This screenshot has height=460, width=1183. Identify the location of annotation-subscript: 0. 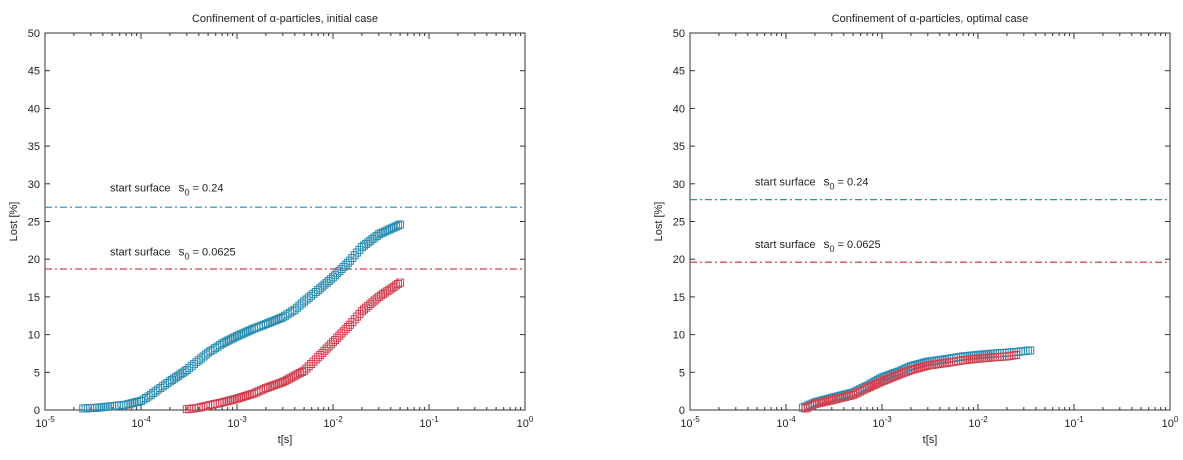
(187, 257).